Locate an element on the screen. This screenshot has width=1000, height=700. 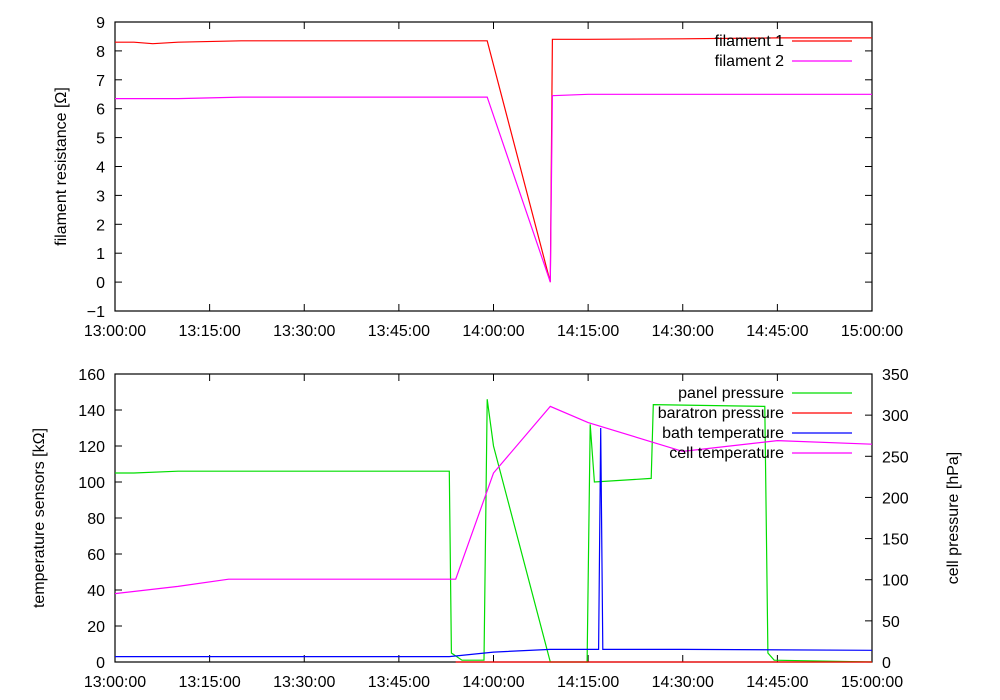
y-tick-label: 60 is located at coordinates (96, 555).